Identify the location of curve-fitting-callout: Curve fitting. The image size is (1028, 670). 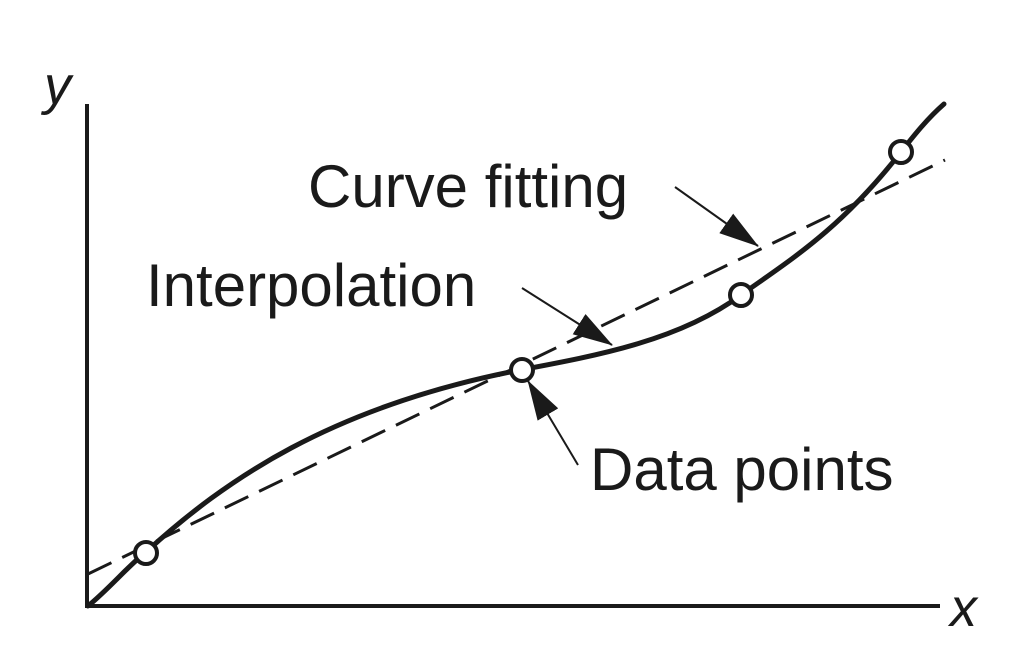
(533, 200).